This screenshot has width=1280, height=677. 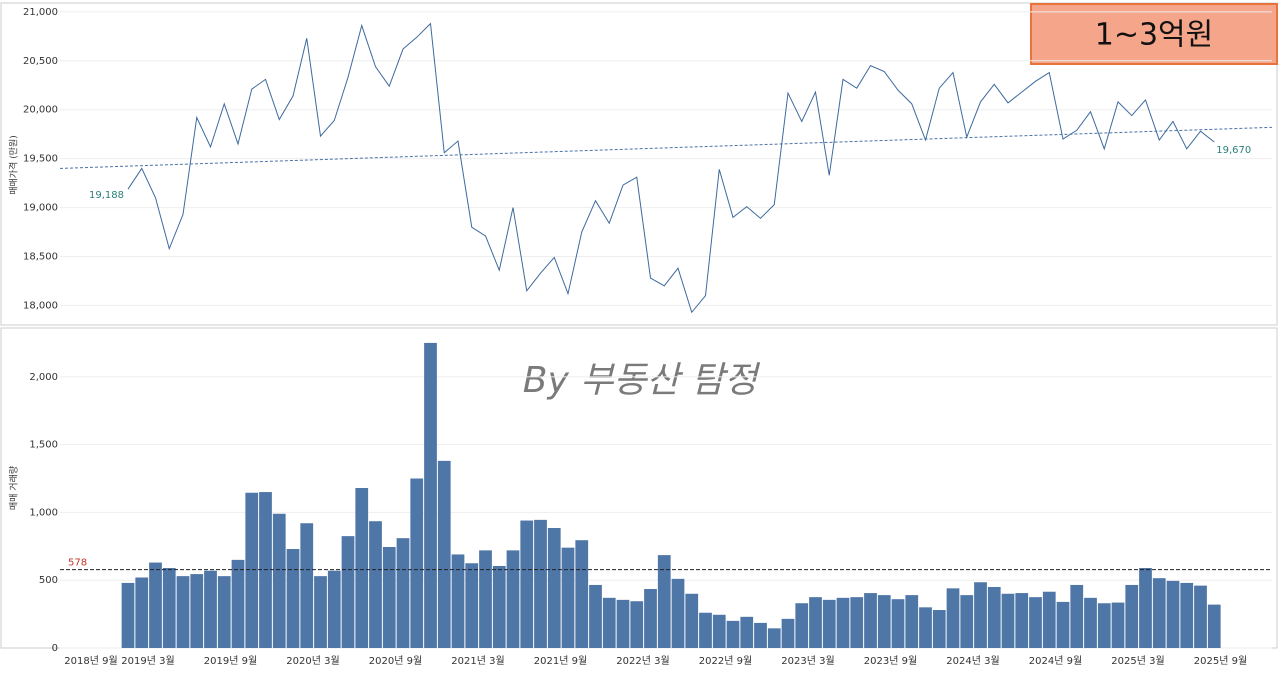 I want to click on x-tick-label: 2023년 9월, so click(x=890, y=661).